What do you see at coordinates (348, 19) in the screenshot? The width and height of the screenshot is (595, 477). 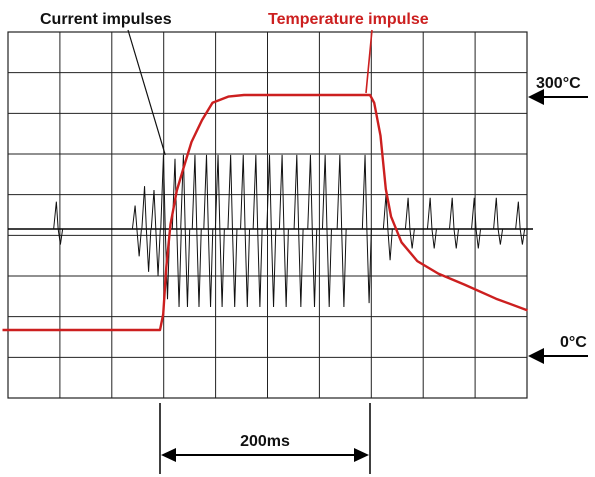 I see `temperature-impulse-label: Temperature impulse` at bounding box center [348, 19].